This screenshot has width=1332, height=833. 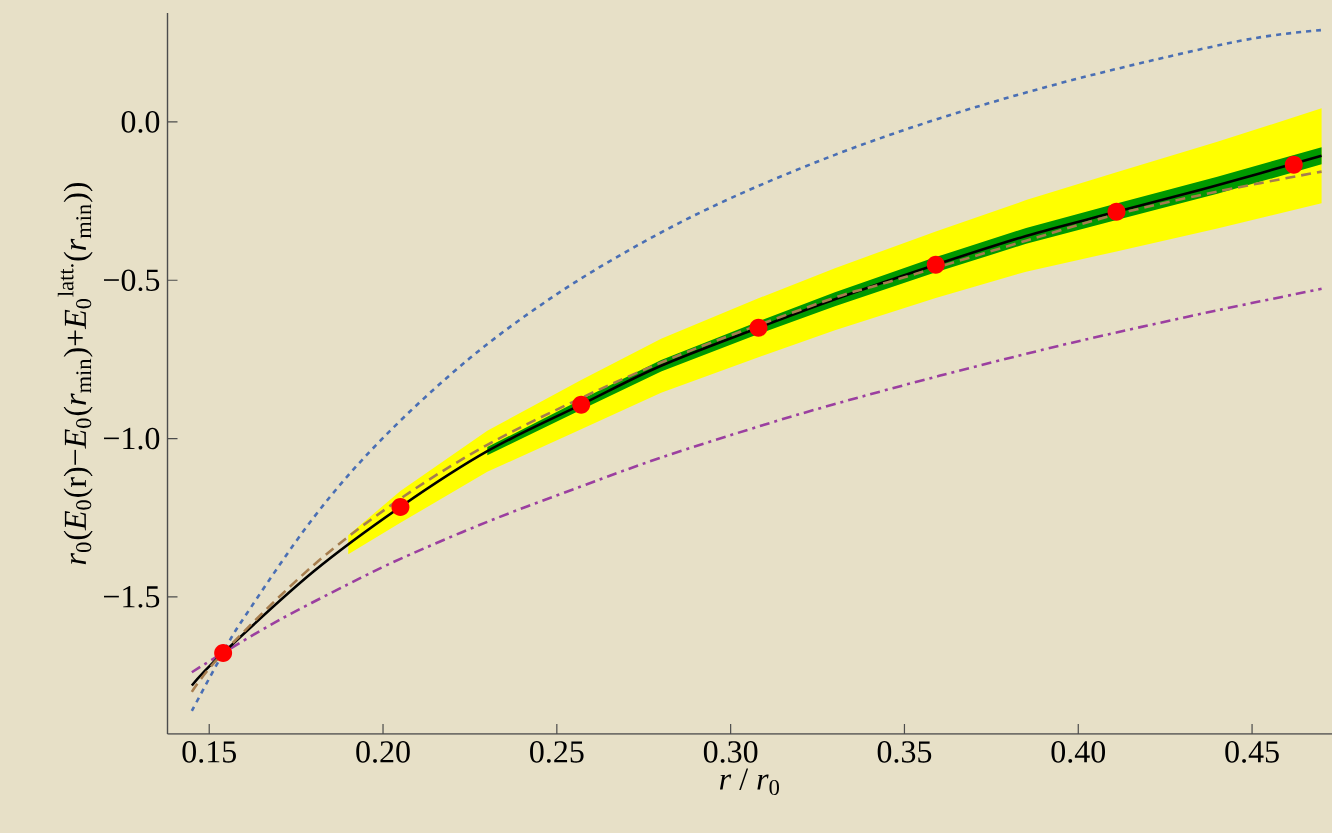 What do you see at coordinates (383, 752) in the screenshot?
I see `x-tick-label: 0.20` at bounding box center [383, 752].